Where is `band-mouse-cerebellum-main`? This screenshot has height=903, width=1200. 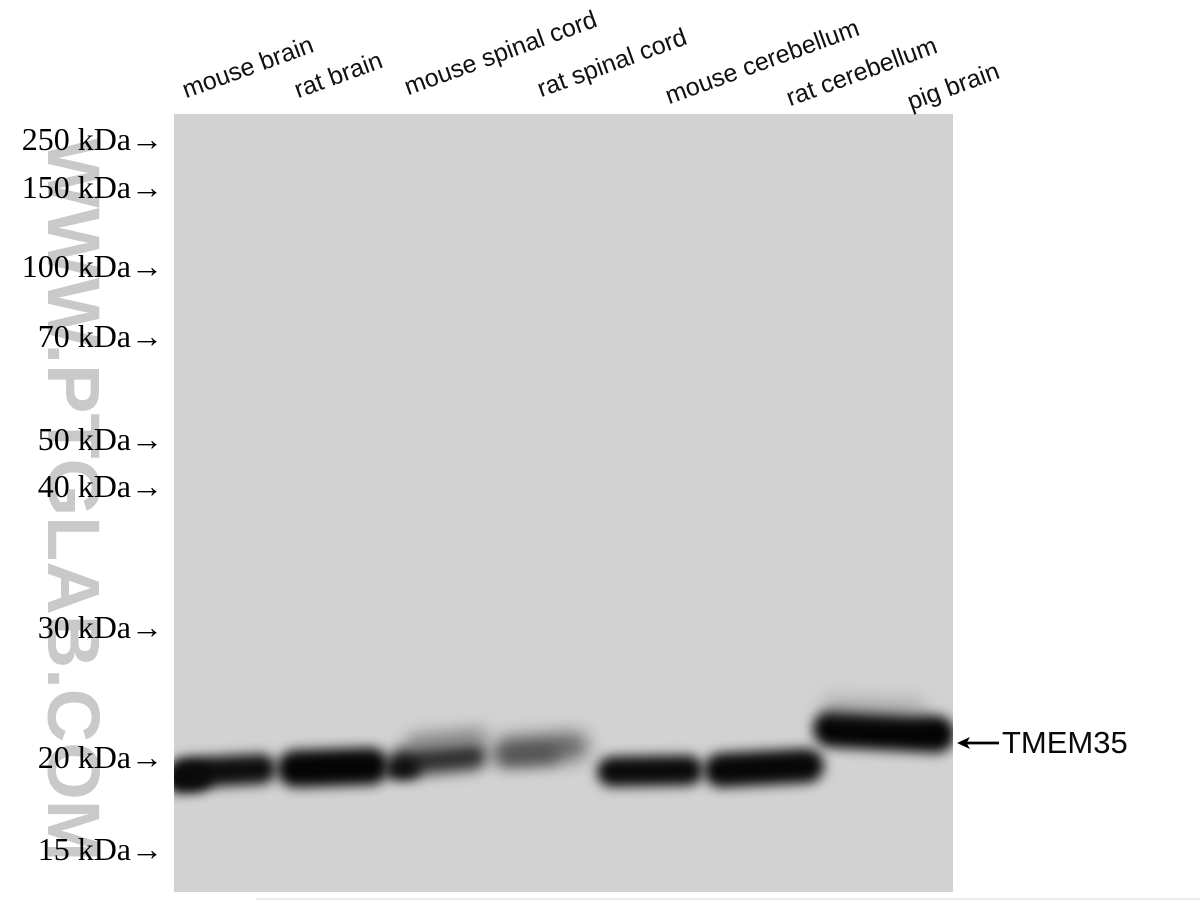
band-mouse-cerebellum-main is located at coordinates (650, 771).